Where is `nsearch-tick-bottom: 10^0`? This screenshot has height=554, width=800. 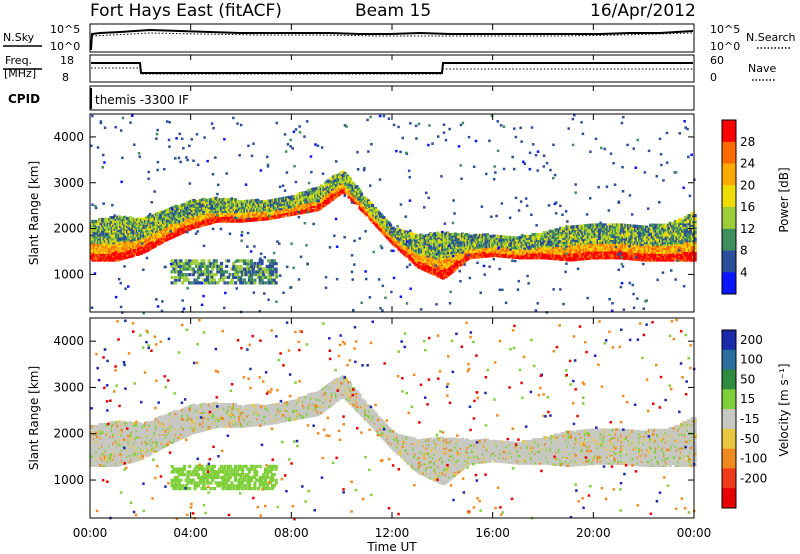 nsearch-tick-bottom: 10^0 is located at coordinates (725, 46).